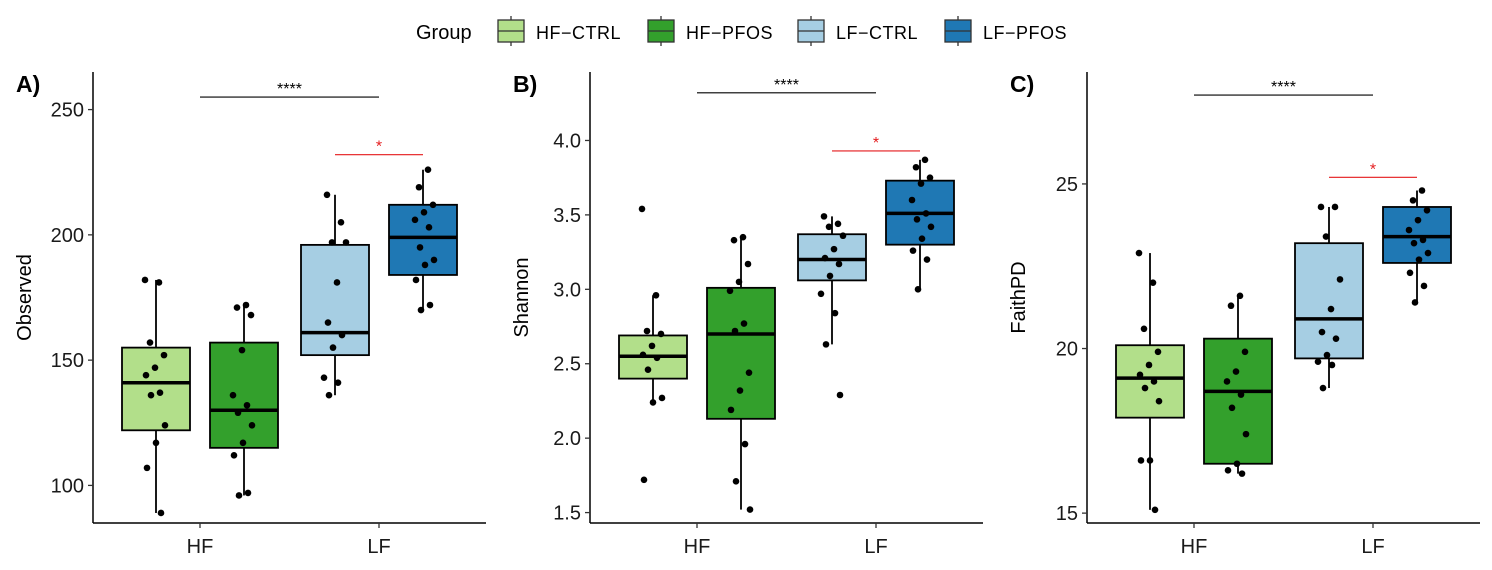 The height and width of the screenshot is (570, 1492). Describe the element at coordinates (525, 84) in the screenshot. I see `panel-label: B)` at that location.